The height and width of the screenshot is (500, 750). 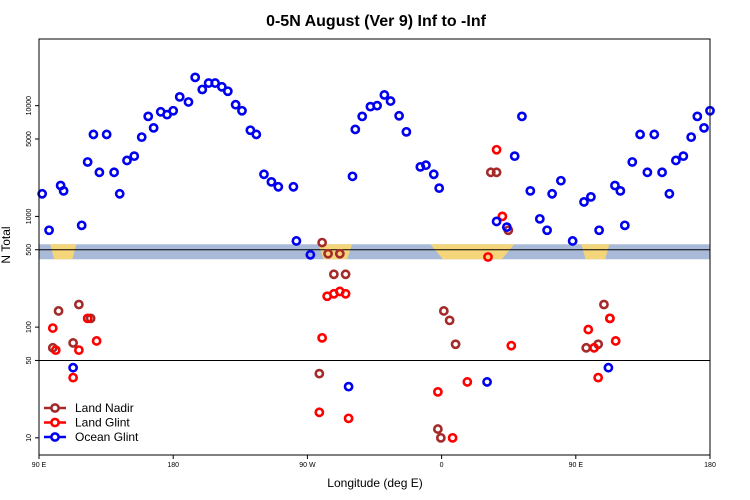 What do you see at coordinates (442, 465) in the screenshot?
I see `x-tick-label: 0` at bounding box center [442, 465].